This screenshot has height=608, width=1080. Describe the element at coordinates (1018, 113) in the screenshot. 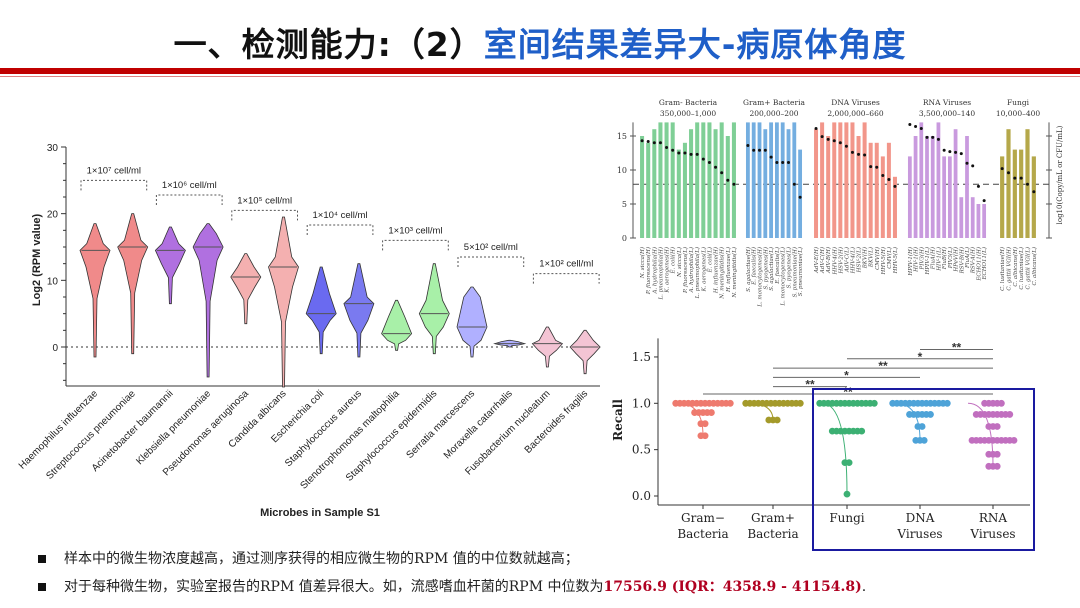

I see `group-range: 10,000–400` at that location.